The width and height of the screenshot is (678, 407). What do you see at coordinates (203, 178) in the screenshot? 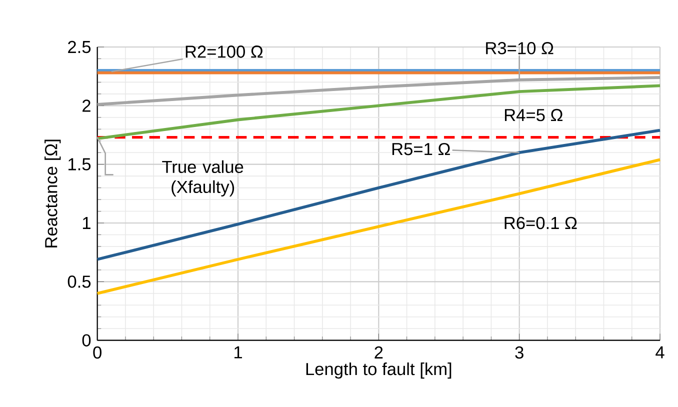
I see `ref-line-label: True value (Xfaulty)` at bounding box center [203, 178].